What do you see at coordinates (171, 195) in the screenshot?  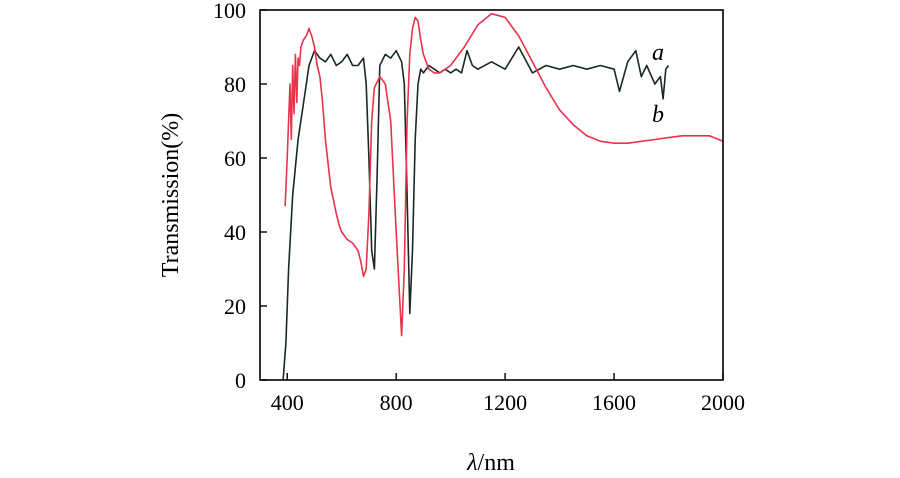 I see `y-axis-title: Transmission(%)` at bounding box center [171, 195].